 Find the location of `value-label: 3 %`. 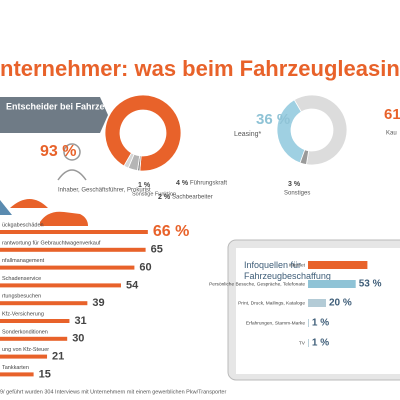

value-label: 3 % is located at coordinates (294, 184).